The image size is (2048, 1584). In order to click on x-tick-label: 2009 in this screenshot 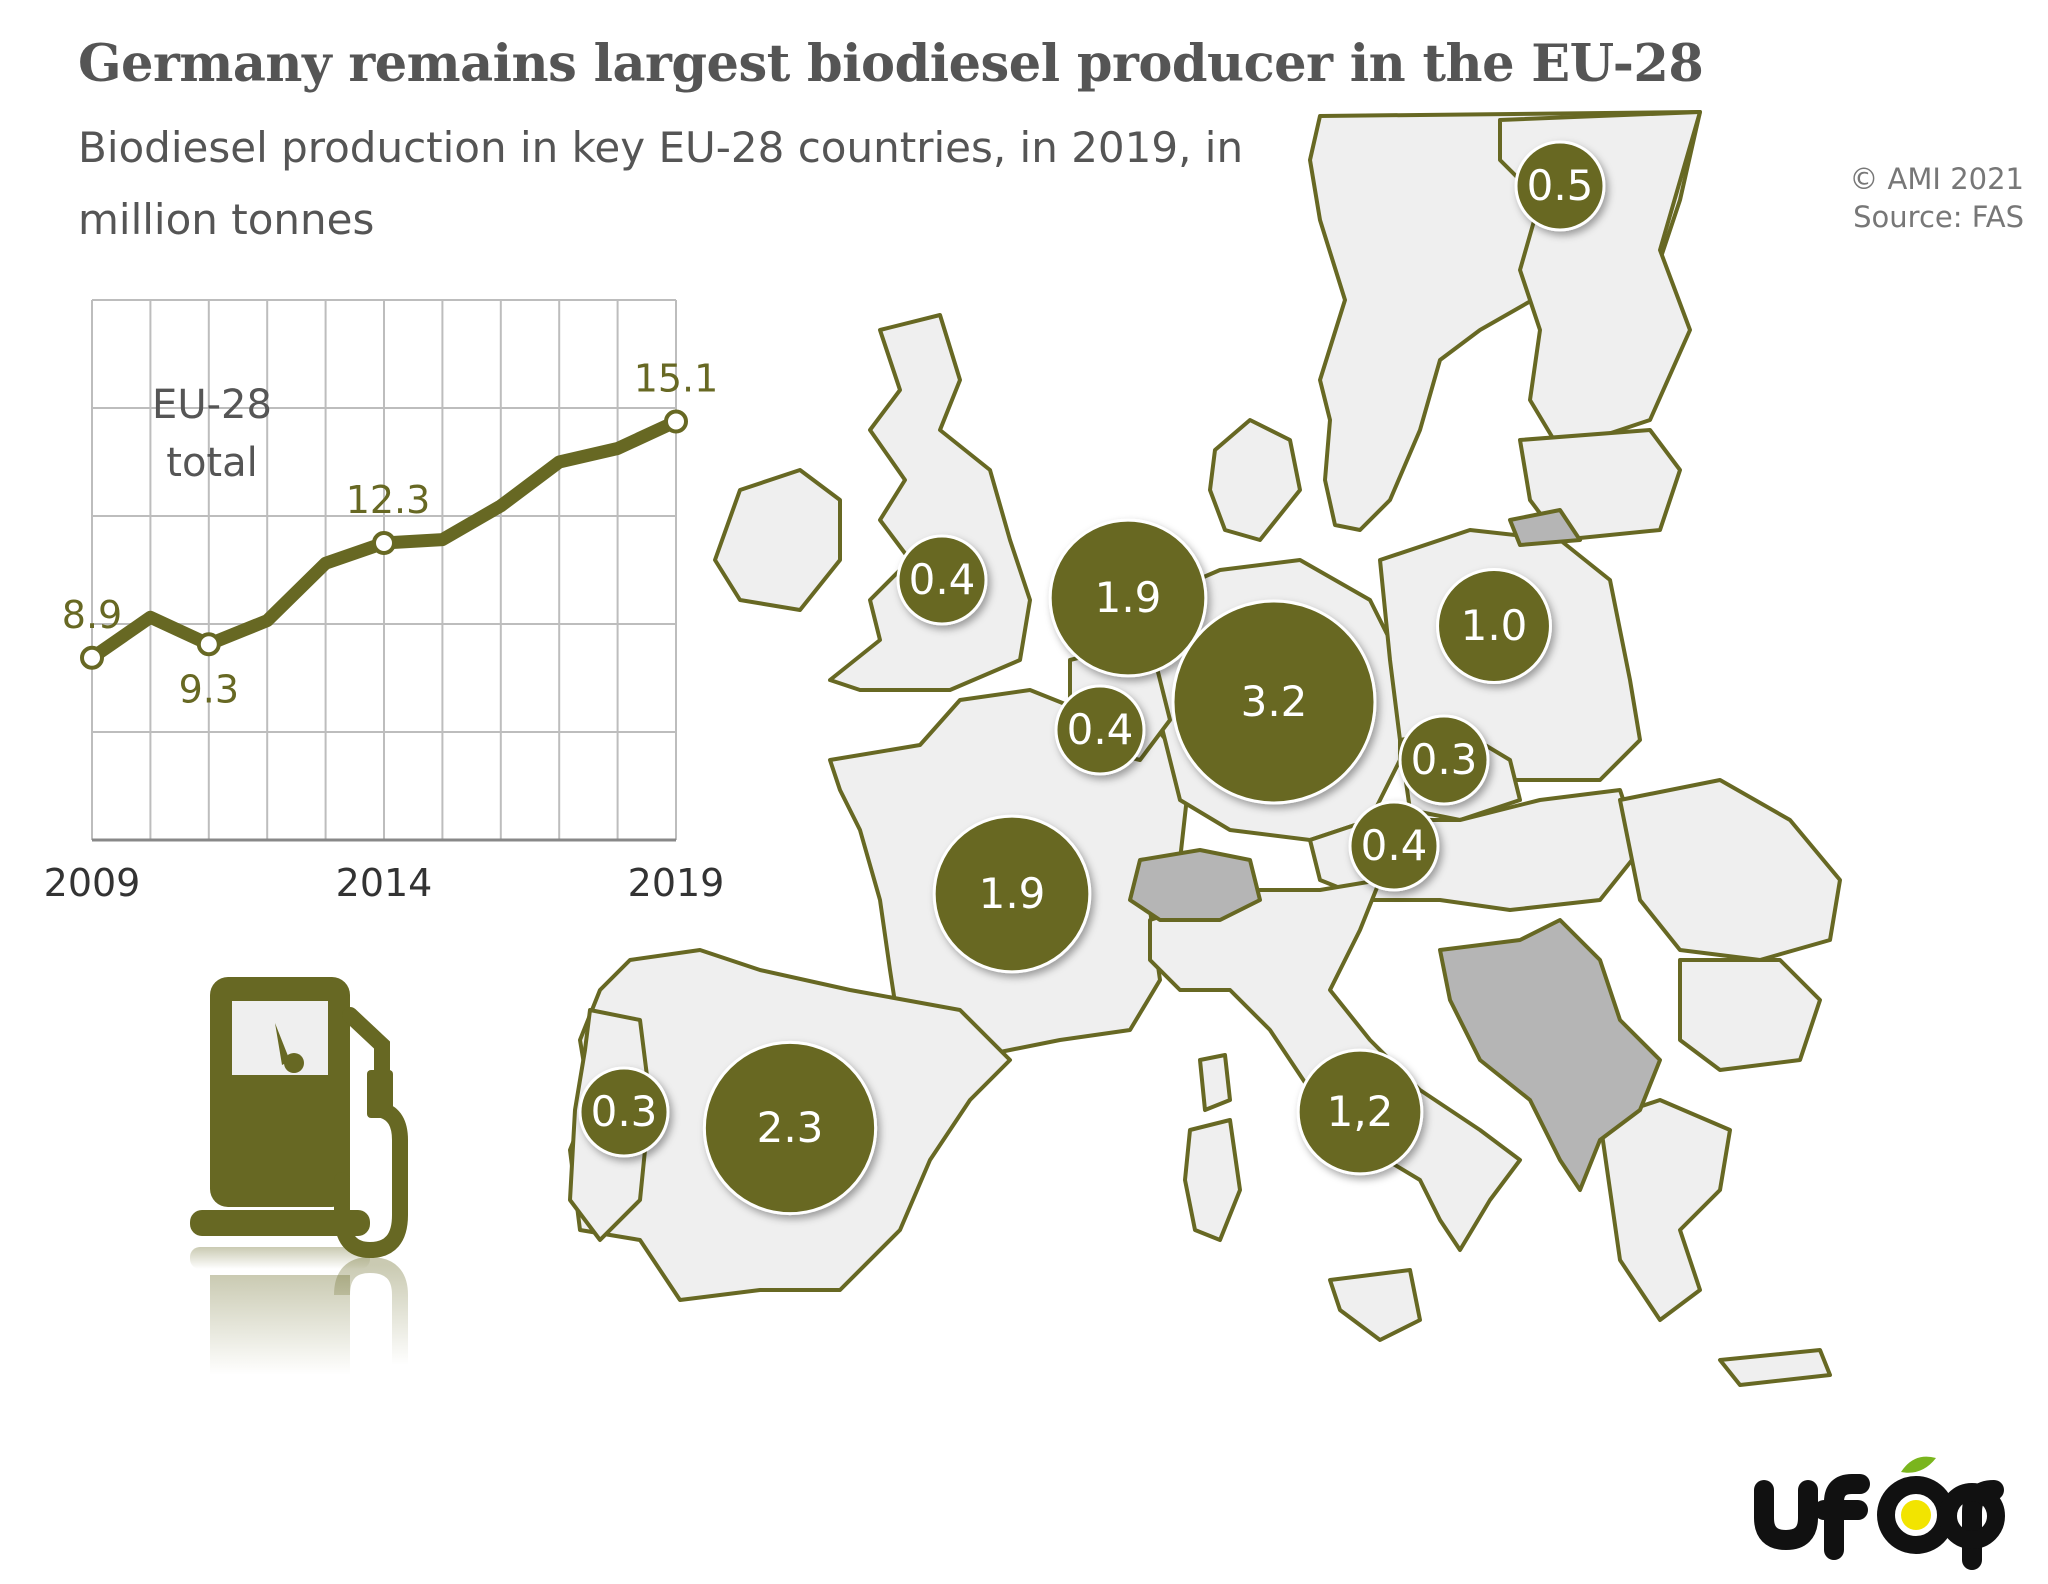, I will do `click(92, 883)`.